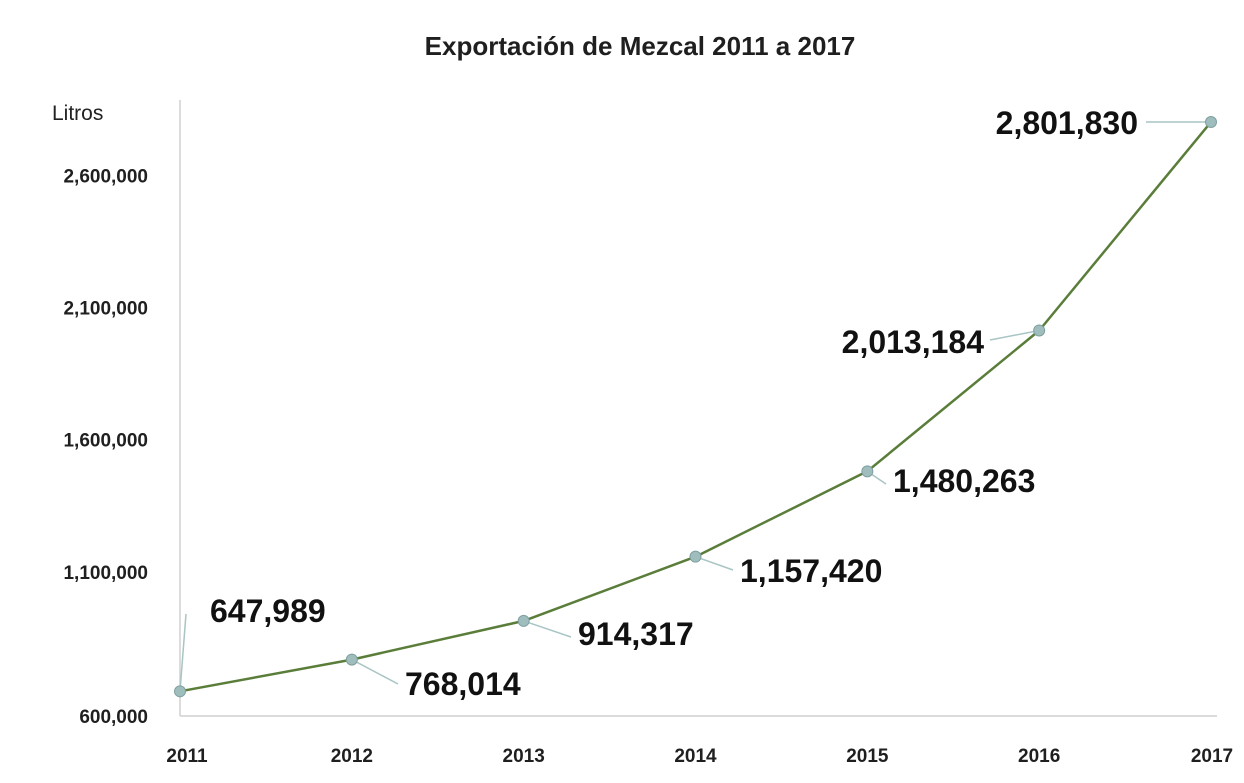 The height and width of the screenshot is (783, 1244). What do you see at coordinates (77, 113) in the screenshot?
I see `y-axis-unit-label: Litros` at bounding box center [77, 113].